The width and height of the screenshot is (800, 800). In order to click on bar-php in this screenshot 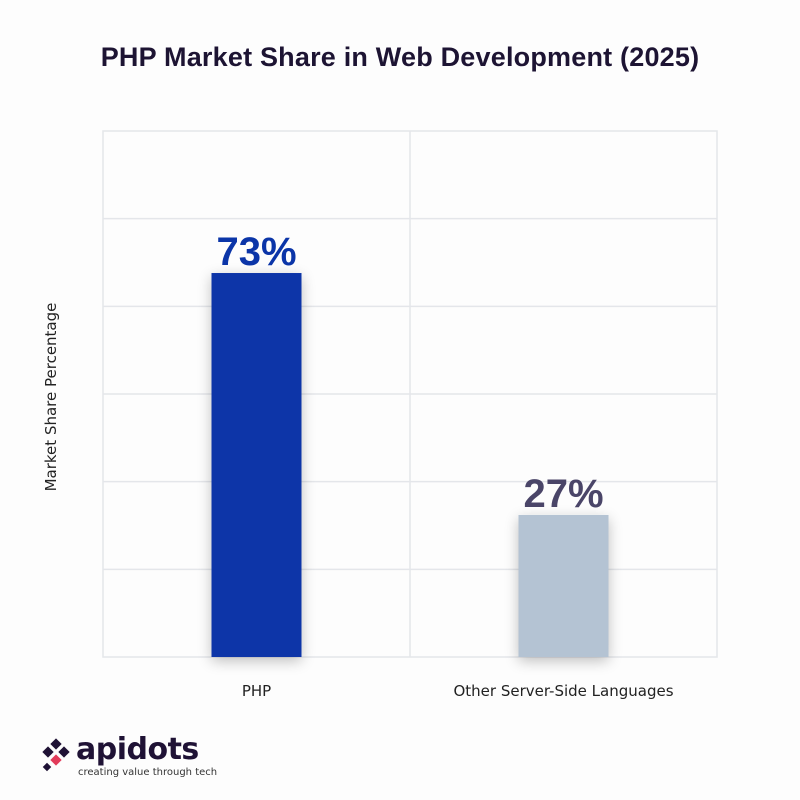, I will do `click(256, 465)`.